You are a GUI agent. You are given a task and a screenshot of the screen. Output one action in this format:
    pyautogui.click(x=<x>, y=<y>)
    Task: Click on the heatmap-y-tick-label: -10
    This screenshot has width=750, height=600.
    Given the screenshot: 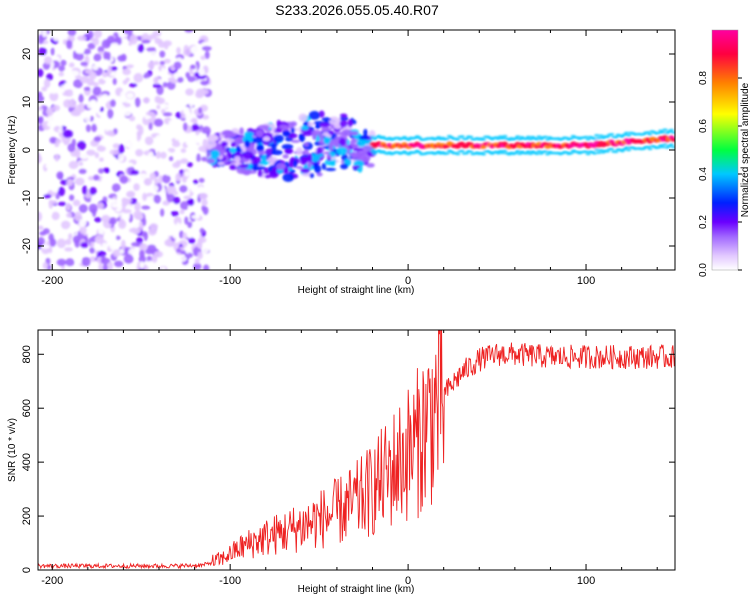 What is the action you would take?
    pyautogui.click(x=27, y=198)
    